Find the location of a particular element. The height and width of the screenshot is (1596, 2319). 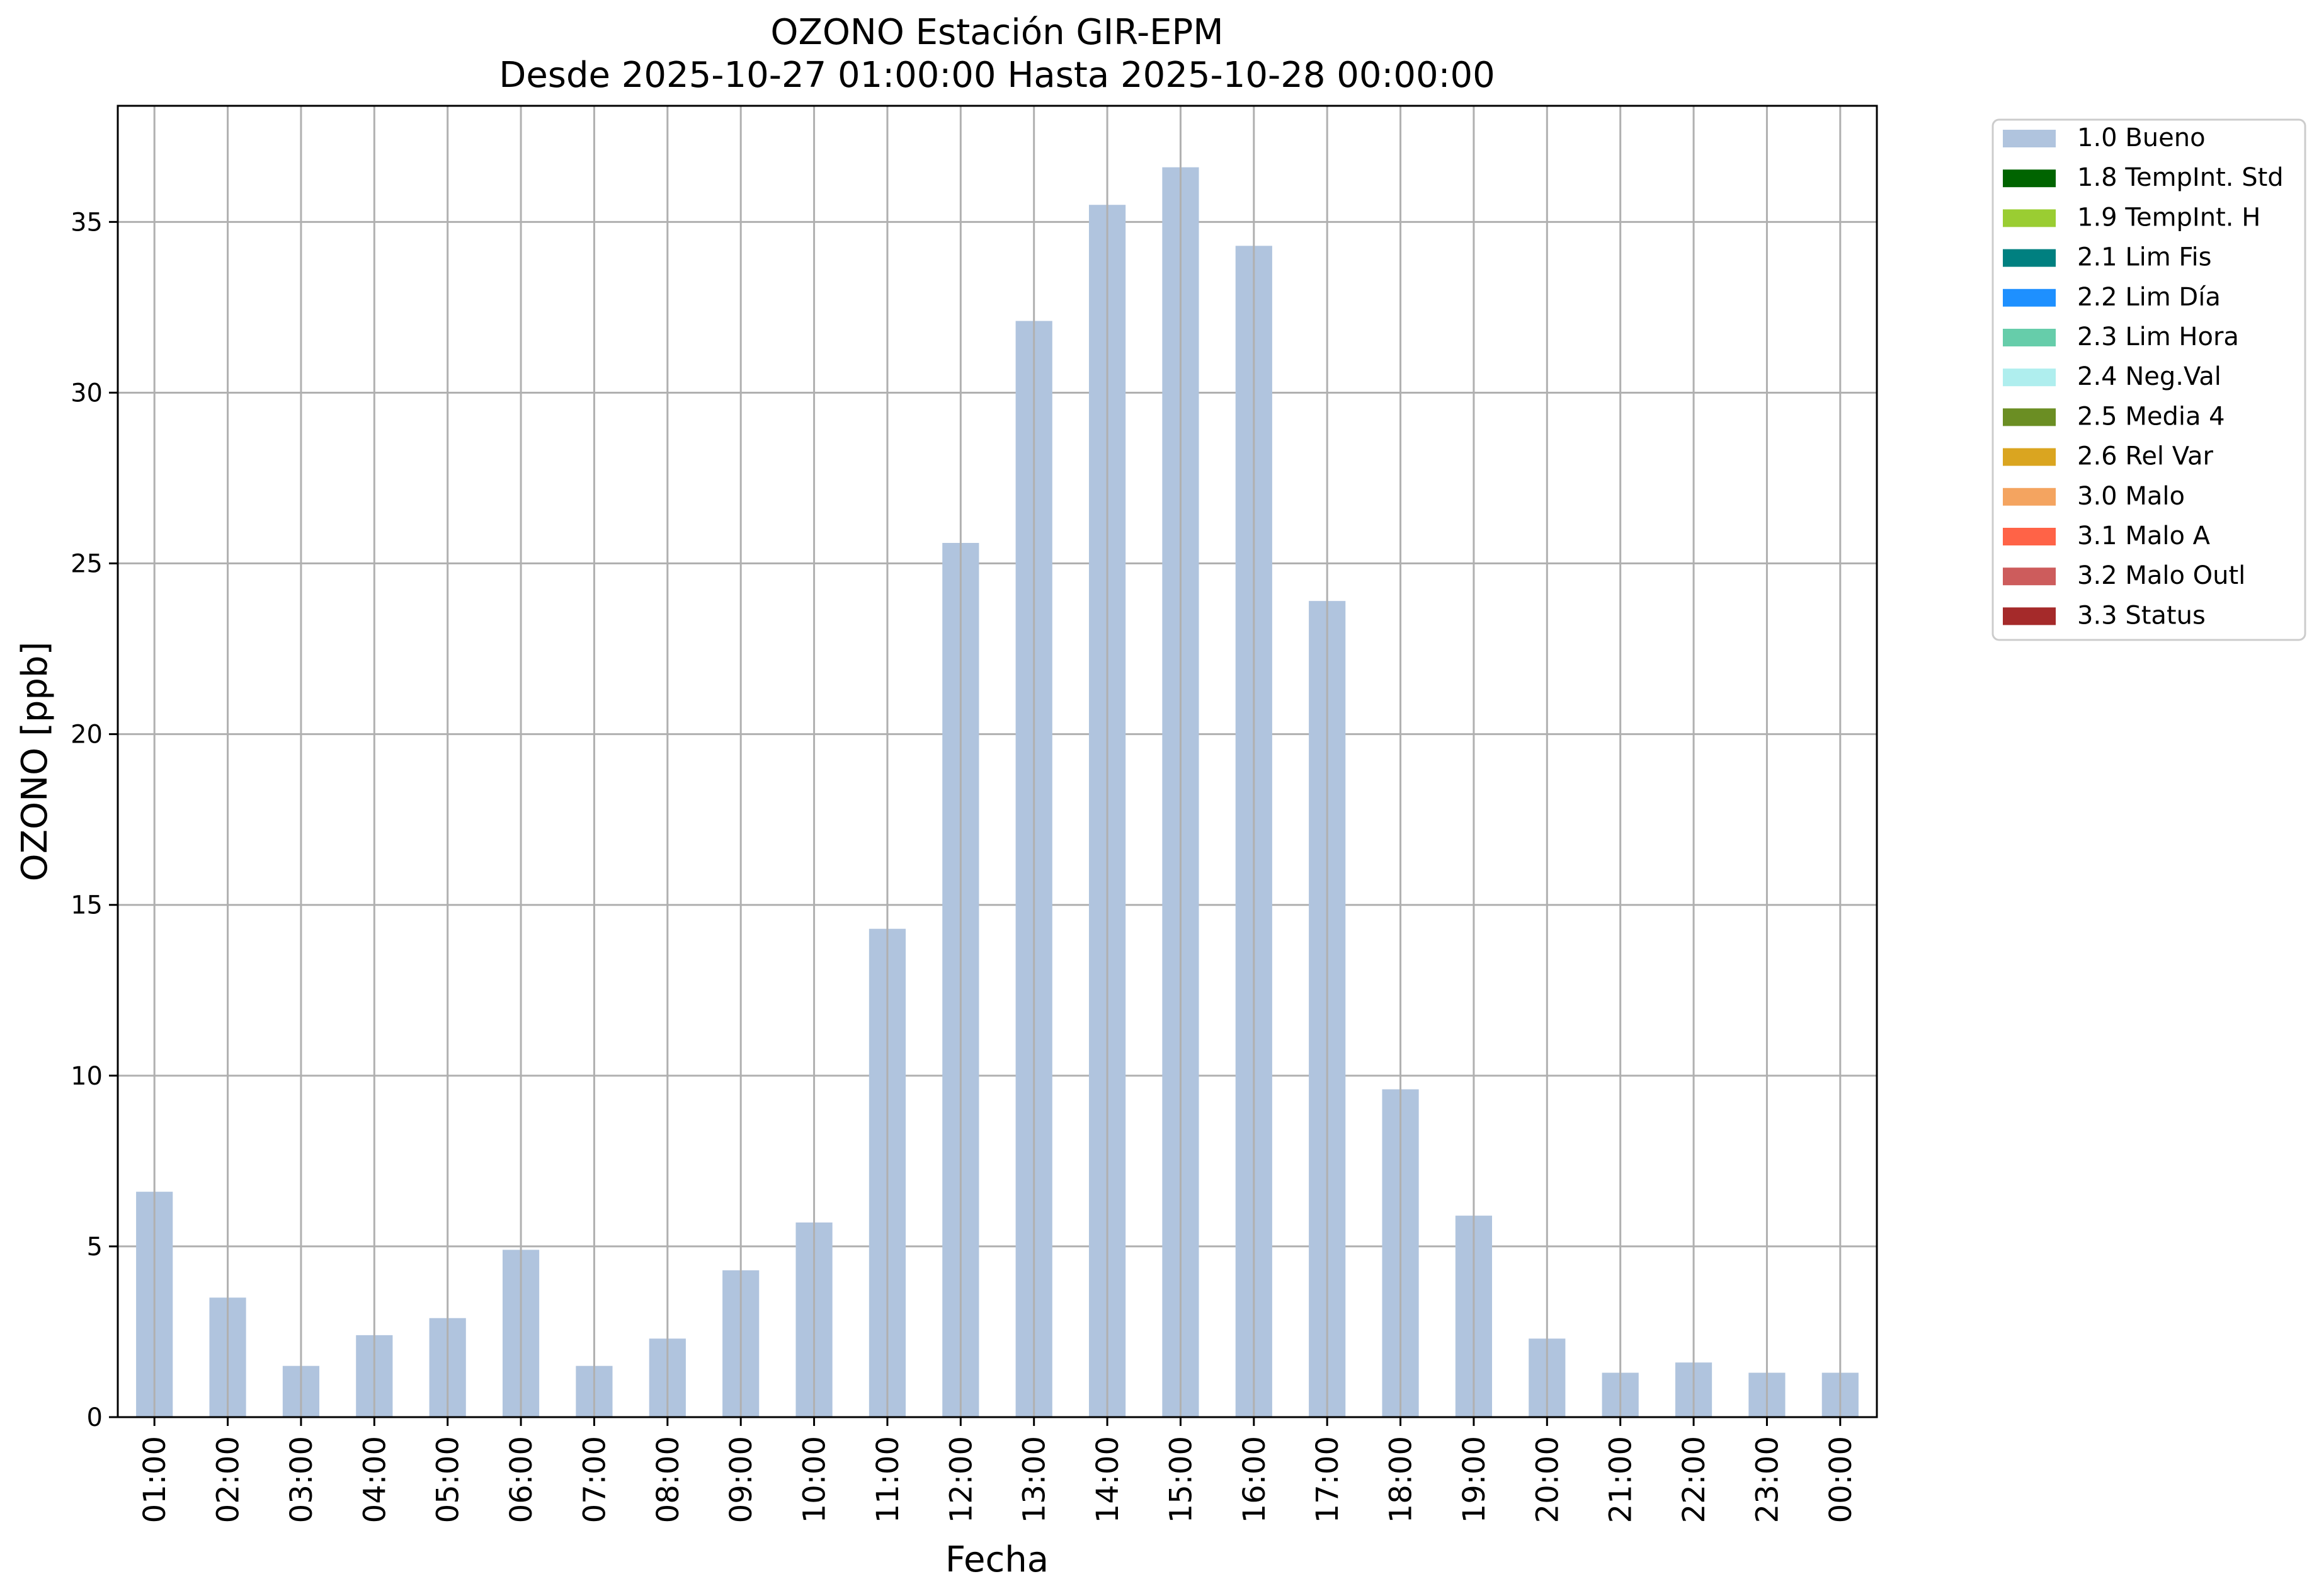

legend-label: 2.1 Lim Fis is located at coordinates (2144, 257).